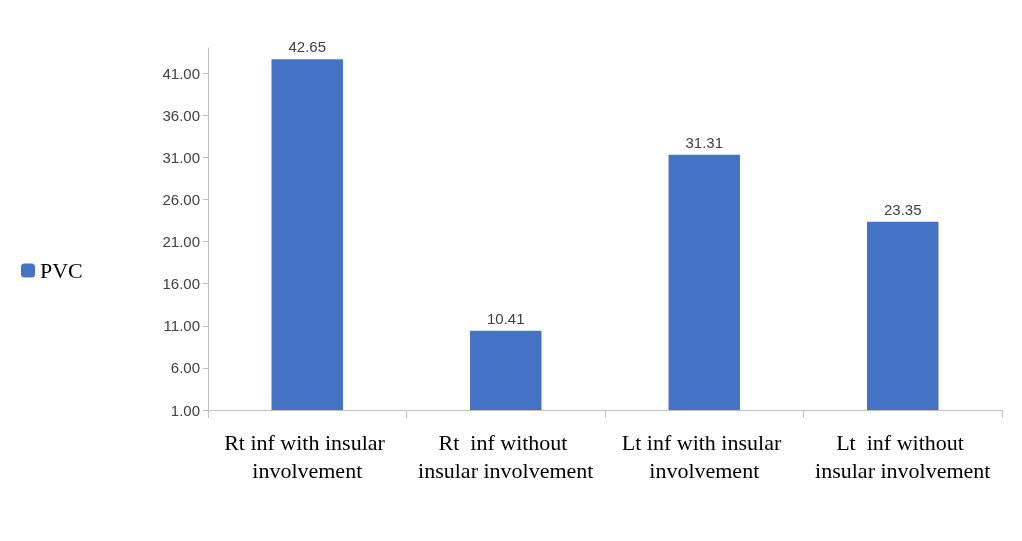 This screenshot has height=541, width=1022. Describe the element at coordinates (307, 47) in the screenshot. I see `data-label: 42.65` at that location.